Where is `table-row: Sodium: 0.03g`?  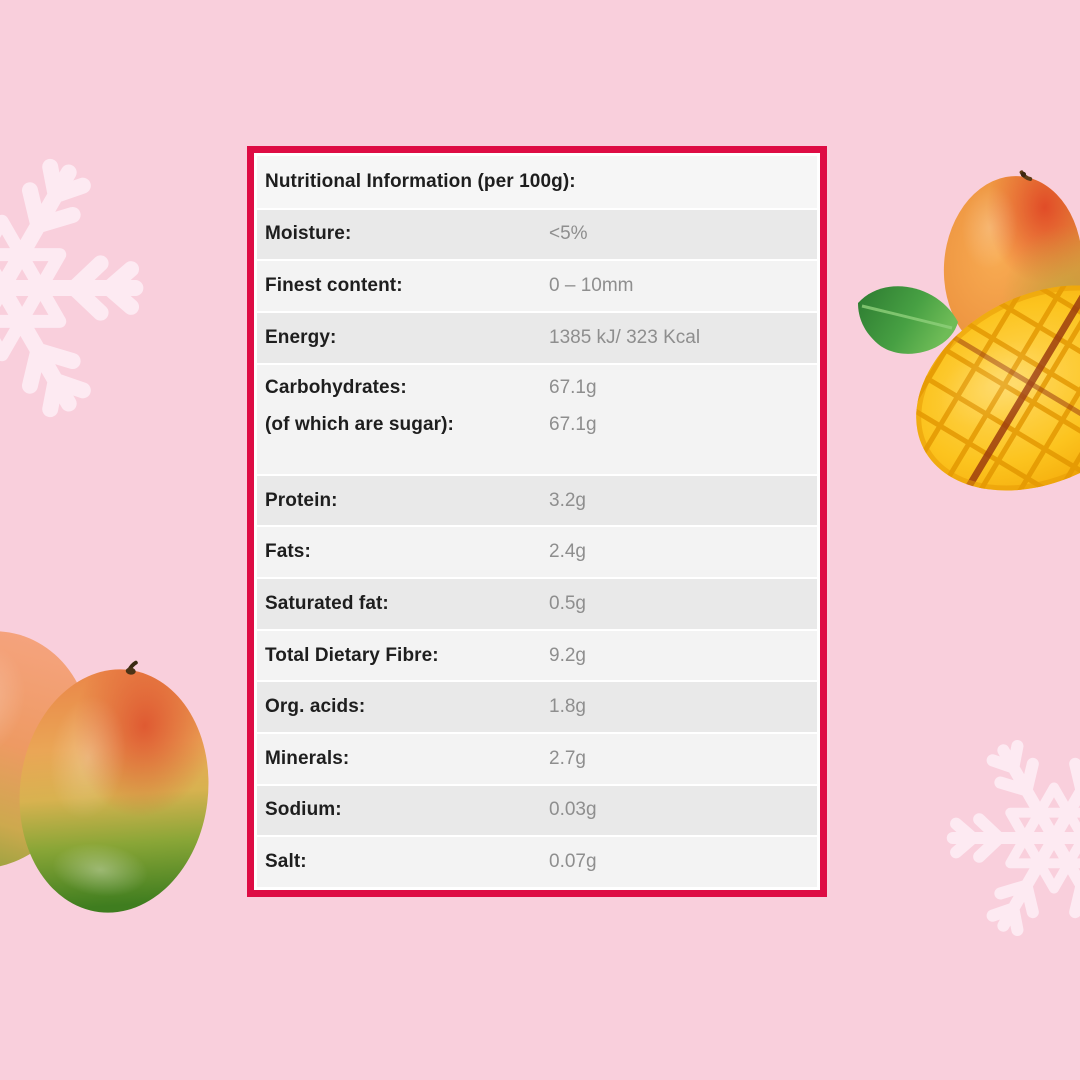
table-row: Sodium: 0.03g is located at coordinates (537, 810).